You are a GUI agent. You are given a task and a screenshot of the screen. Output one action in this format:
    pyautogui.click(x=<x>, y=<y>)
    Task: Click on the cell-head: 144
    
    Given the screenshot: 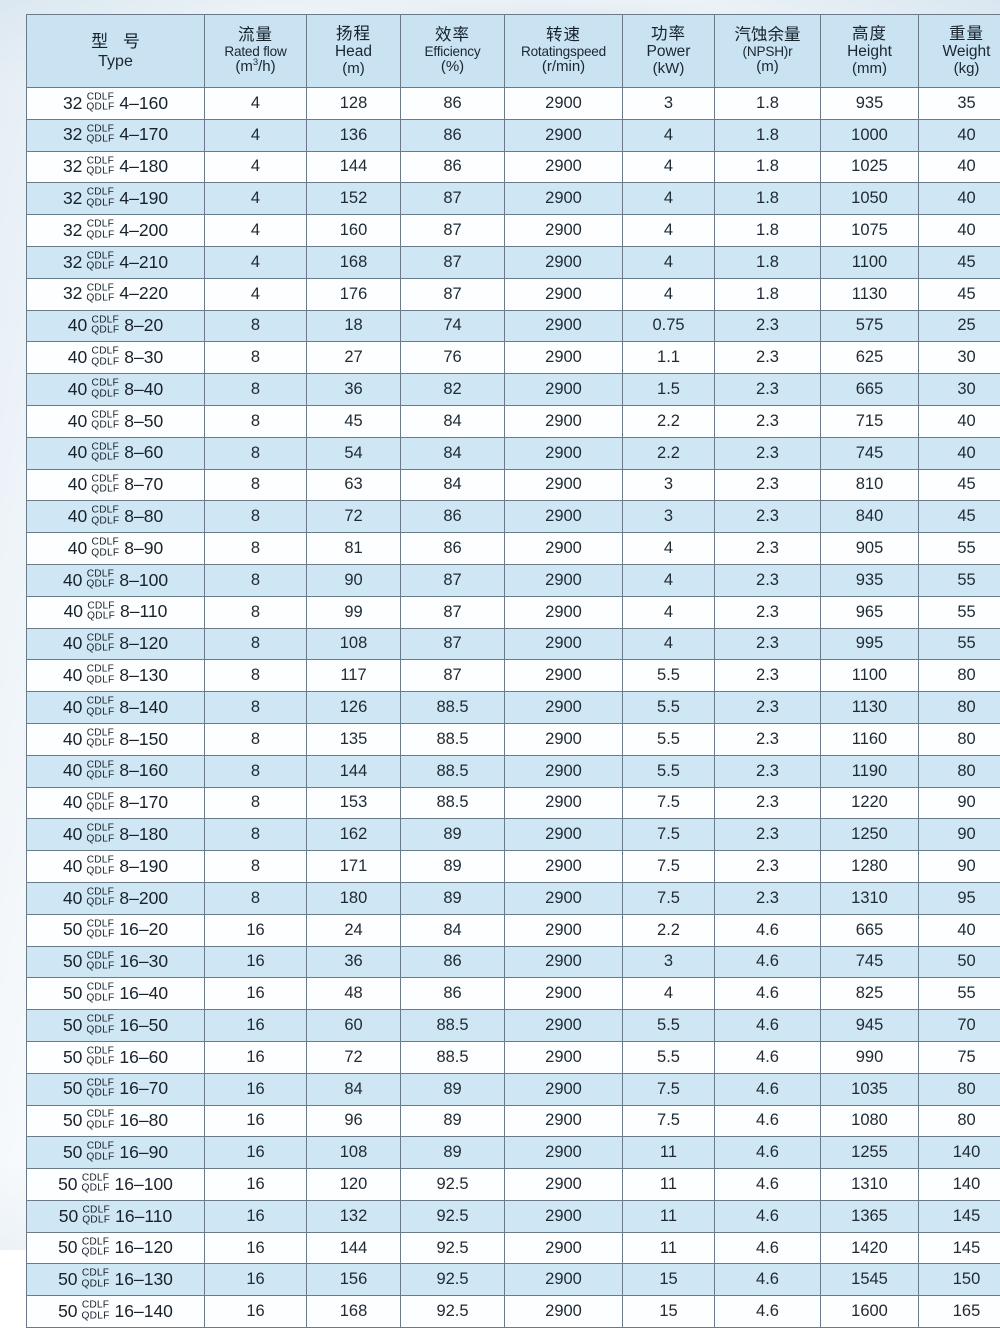 What is the action you would take?
    pyautogui.click(x=354, y=167)
    